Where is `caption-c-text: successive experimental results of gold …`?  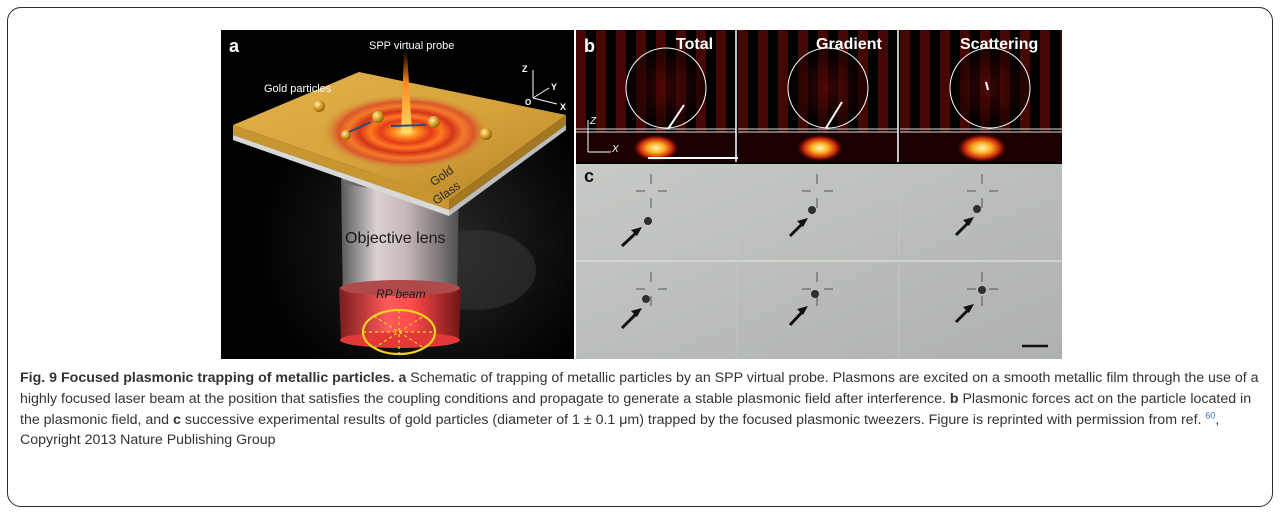 caption-c-text: successive experimental results of gold … is located at coordinates (693, 419).